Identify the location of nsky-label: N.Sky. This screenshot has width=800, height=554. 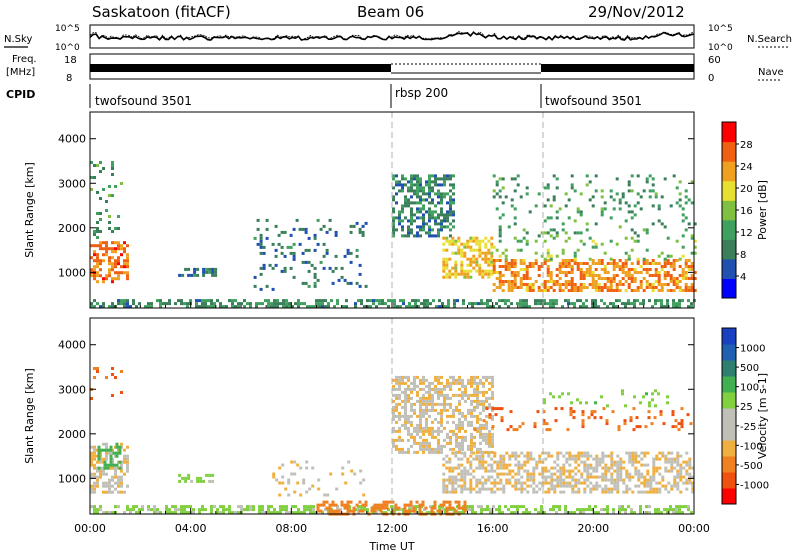
(18, 39).